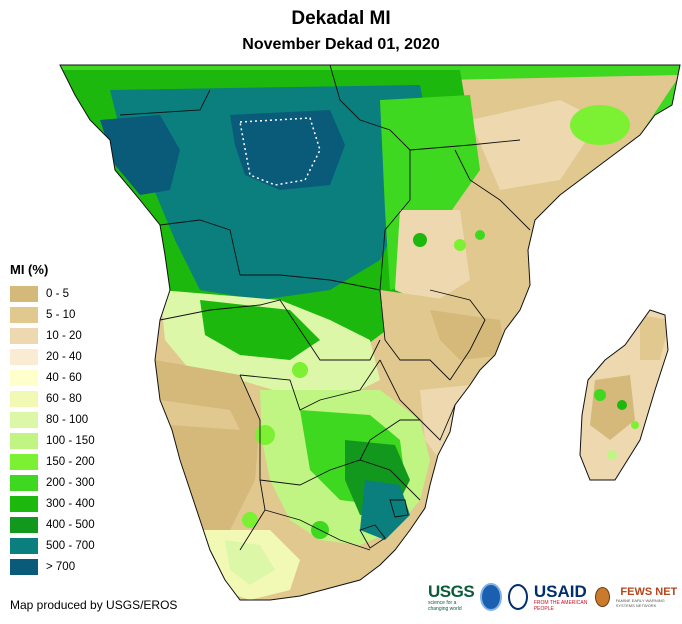 This screenshot has width=682, height=624. I want to click on legend-row: 60 - 80, so click(52, 398).